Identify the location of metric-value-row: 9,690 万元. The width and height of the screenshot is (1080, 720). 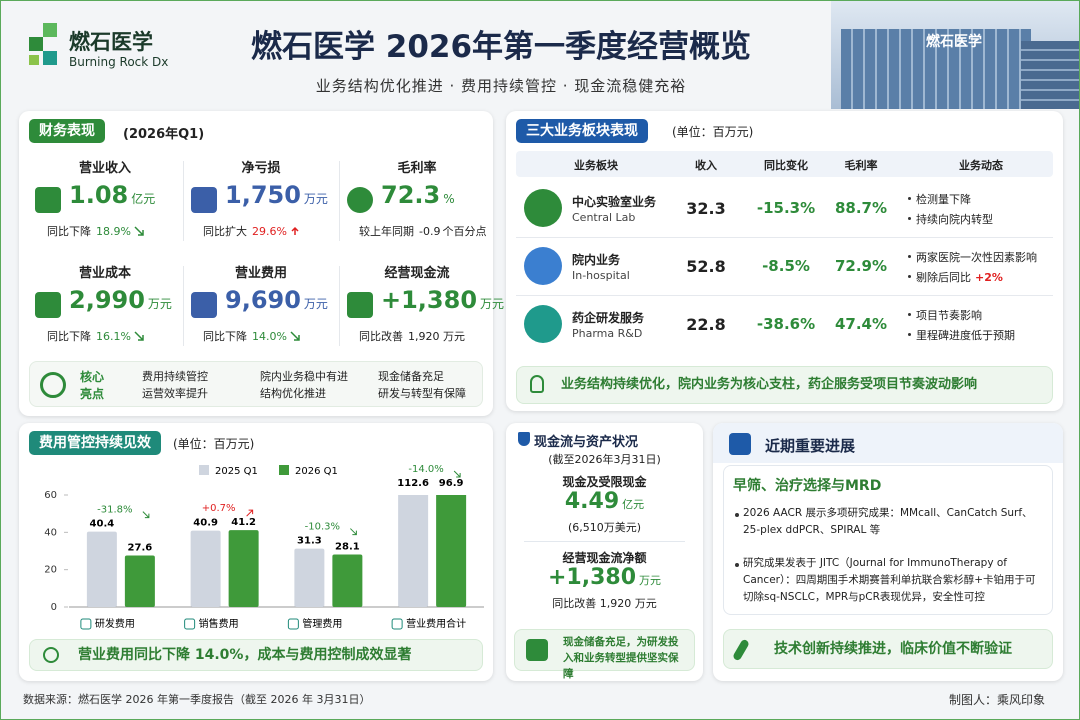
(276, 300).